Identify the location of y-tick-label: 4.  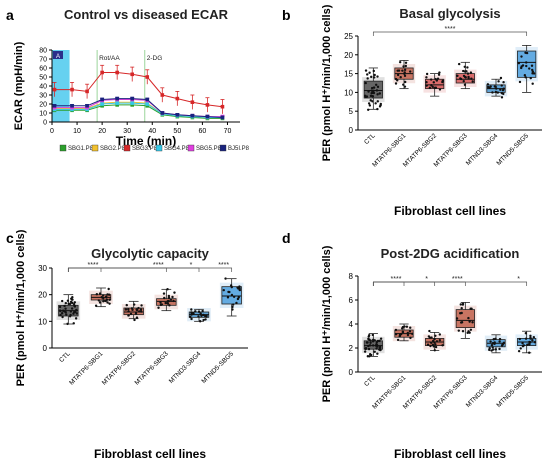
(351, 324).